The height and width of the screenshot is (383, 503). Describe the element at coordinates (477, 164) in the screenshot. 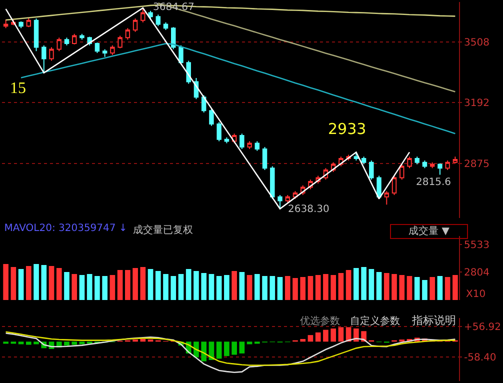

I see `y-tick-label: 2875` at that location.